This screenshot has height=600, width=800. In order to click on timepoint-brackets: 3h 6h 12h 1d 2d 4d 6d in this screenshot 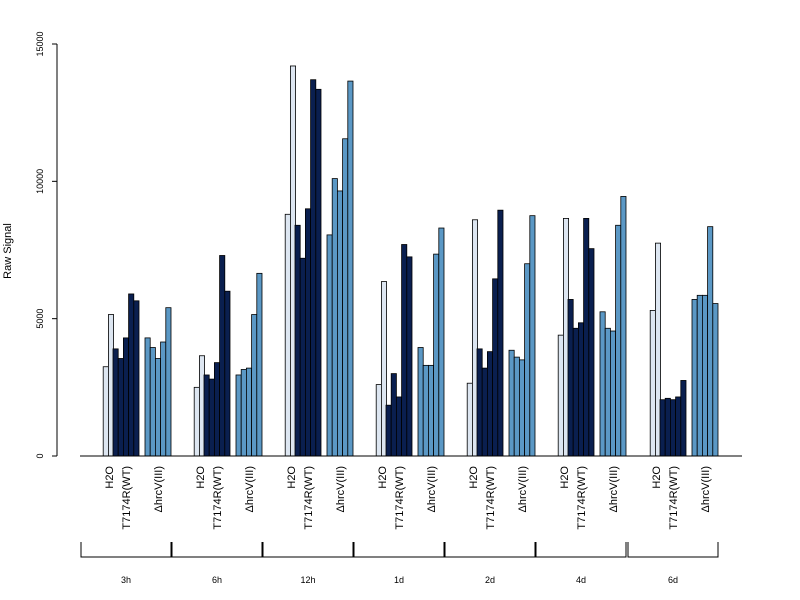, I will do `click(399, 563)`.